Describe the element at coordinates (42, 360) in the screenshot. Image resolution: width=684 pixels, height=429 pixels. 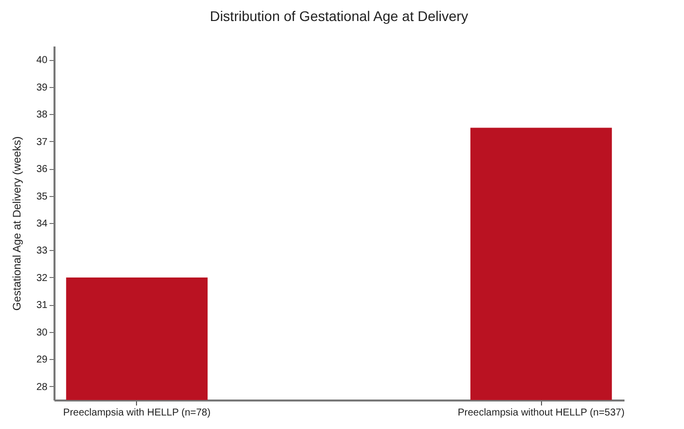
I see `y-tick-label: 29` at that location.